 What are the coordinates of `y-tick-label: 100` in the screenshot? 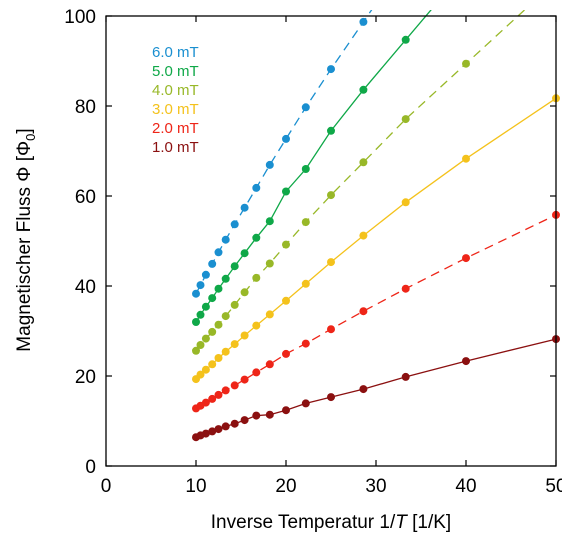 It's located at (80, 17).